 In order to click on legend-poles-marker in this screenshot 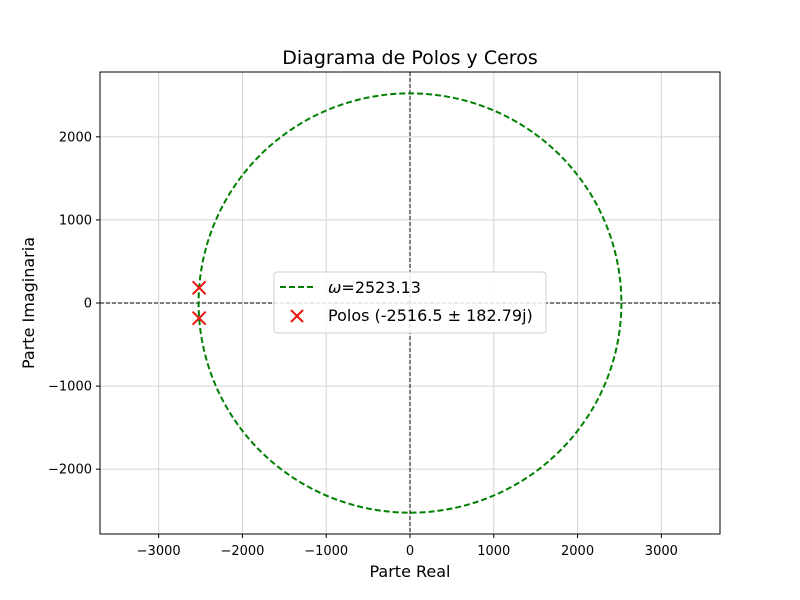, I will do `click(297, 316)`.